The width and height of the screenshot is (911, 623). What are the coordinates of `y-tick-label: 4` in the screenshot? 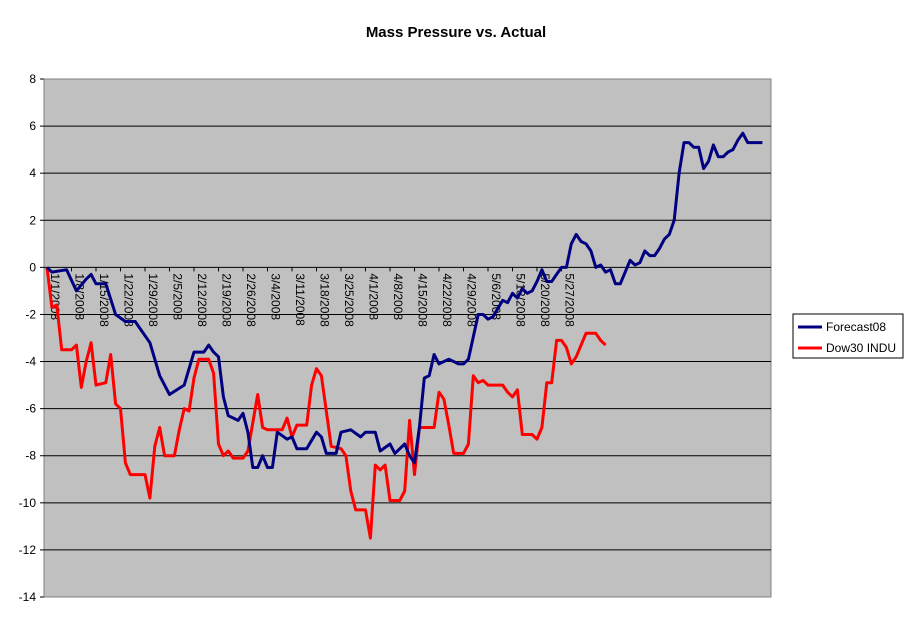 It's located at (32, 173).